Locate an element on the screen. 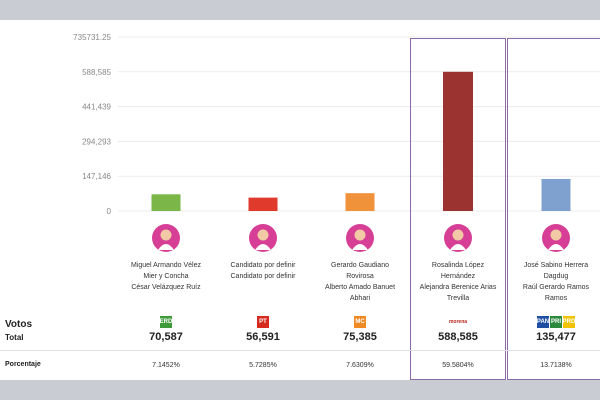 This screenshot has height=400, width=600. vote-total: 75,385 is located at coordinates (360, 337).